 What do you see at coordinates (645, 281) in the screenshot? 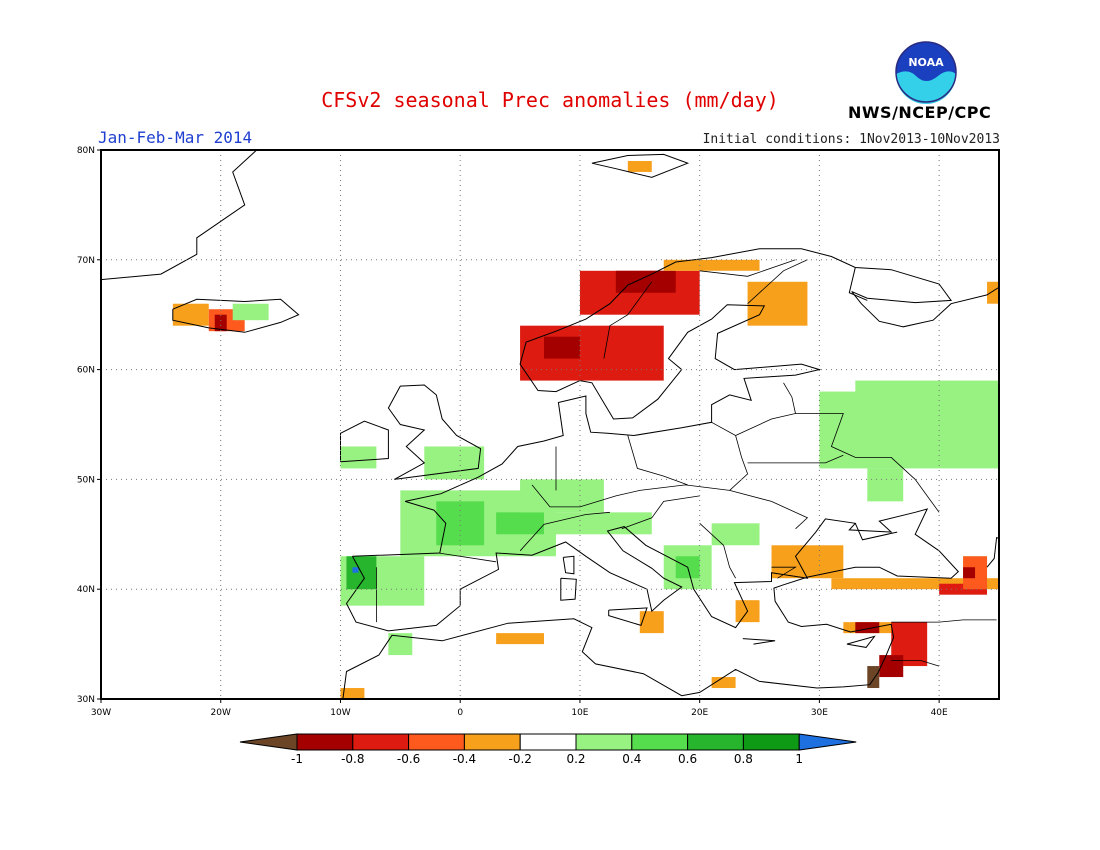
I see `anomaly-lofoten` at bounding box center [645, 281].